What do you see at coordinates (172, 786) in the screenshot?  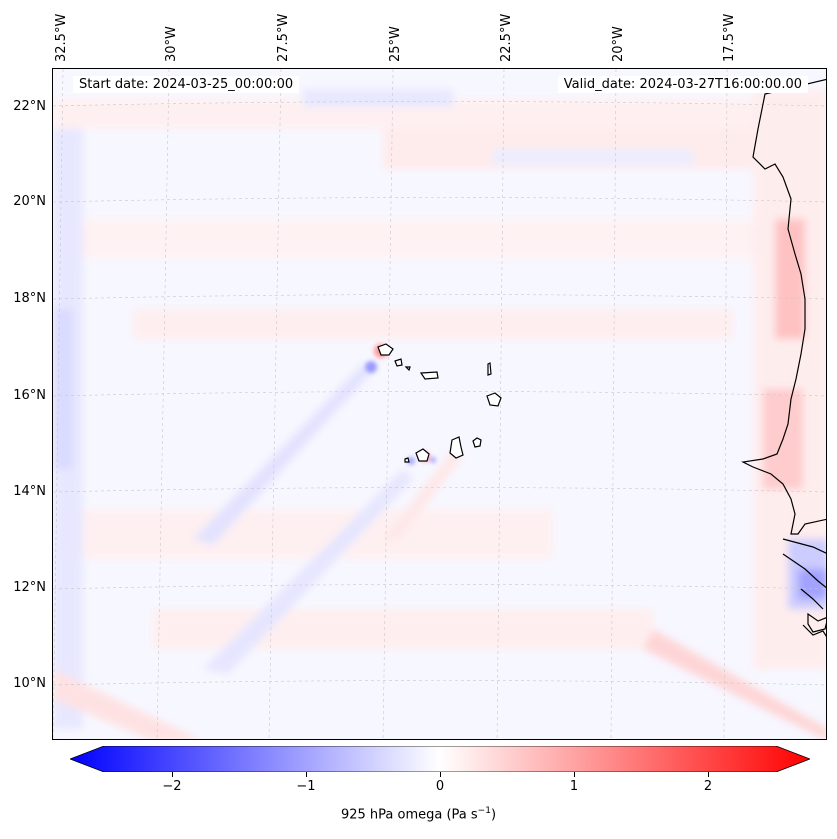 I see `colorbar-tick: −2` at bounding box center [172, 786].